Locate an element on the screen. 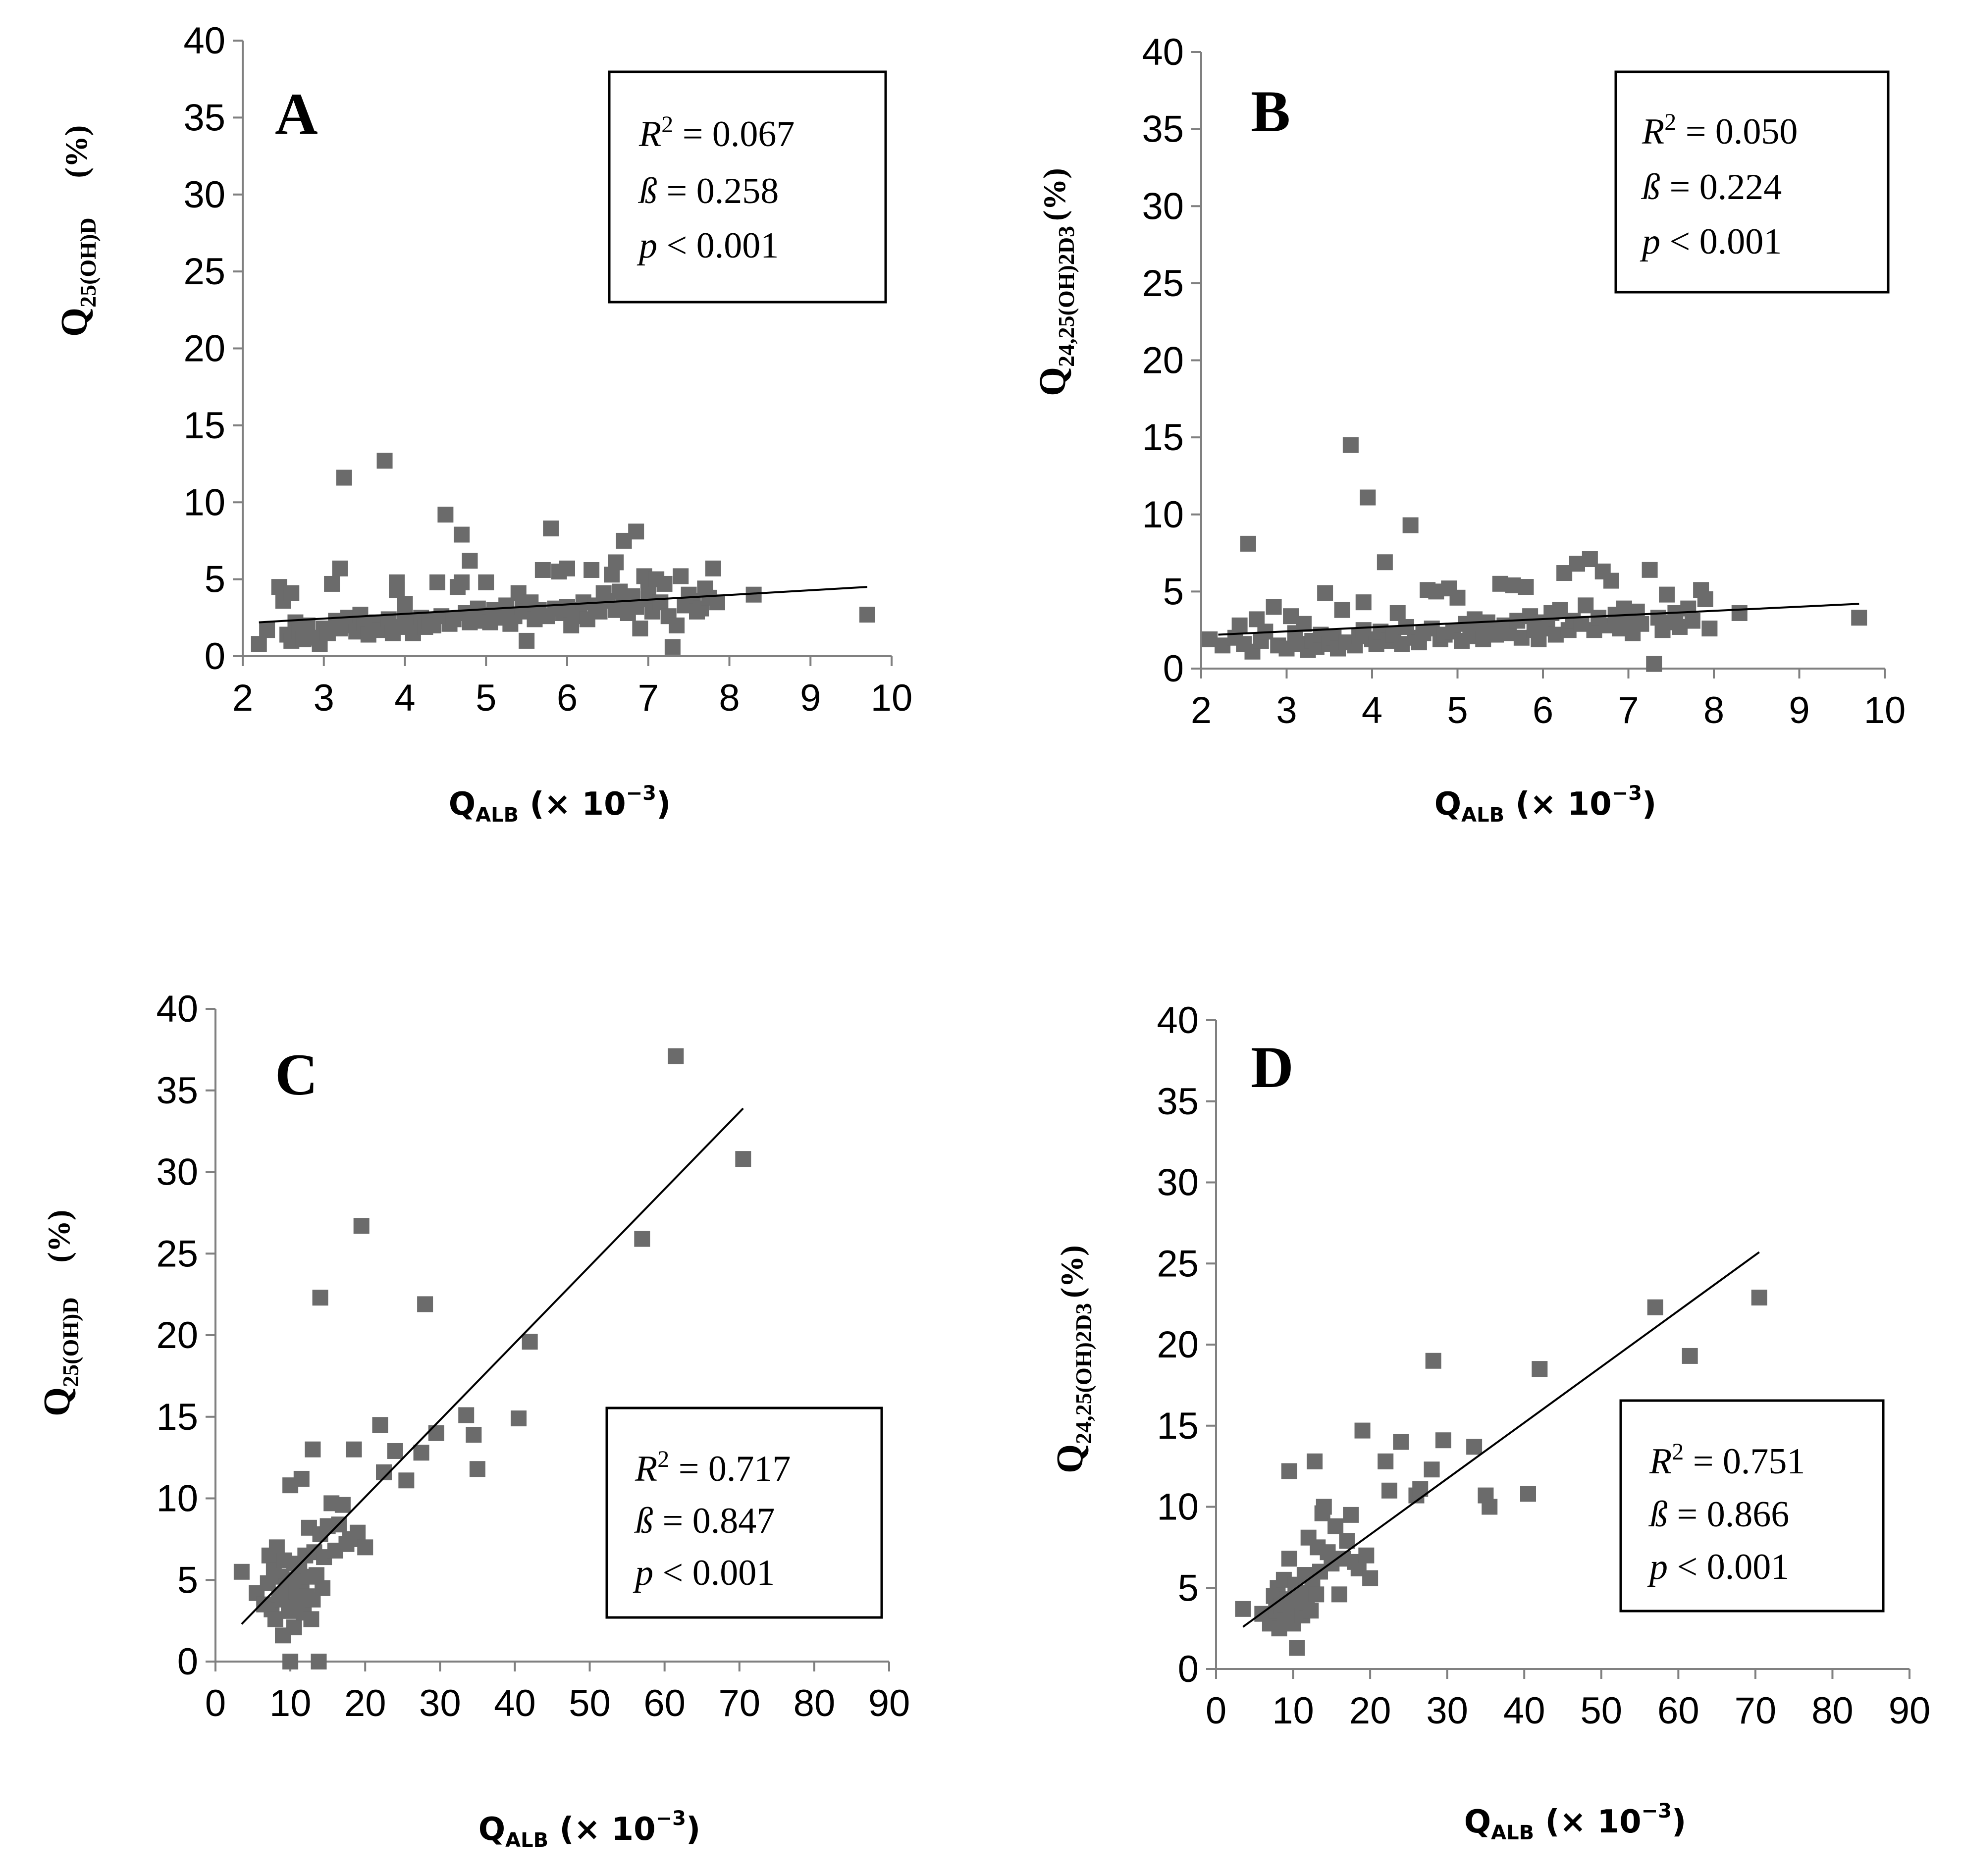 This screenshot has width=1962, height=1876. beta-text: ß = 0.866 is located at coordinates (1718, 1514).